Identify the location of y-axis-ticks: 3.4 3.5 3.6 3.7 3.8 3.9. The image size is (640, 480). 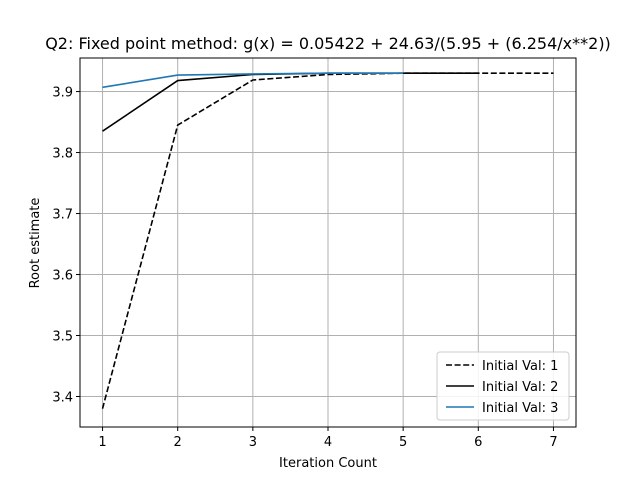
(66, 246).